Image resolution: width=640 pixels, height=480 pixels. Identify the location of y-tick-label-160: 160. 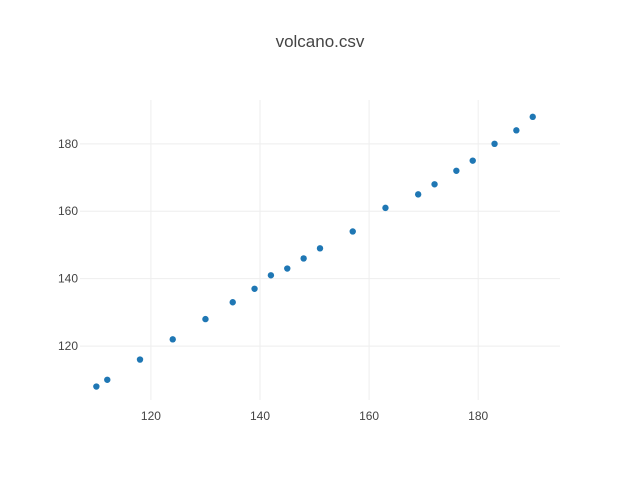
(68, 211).